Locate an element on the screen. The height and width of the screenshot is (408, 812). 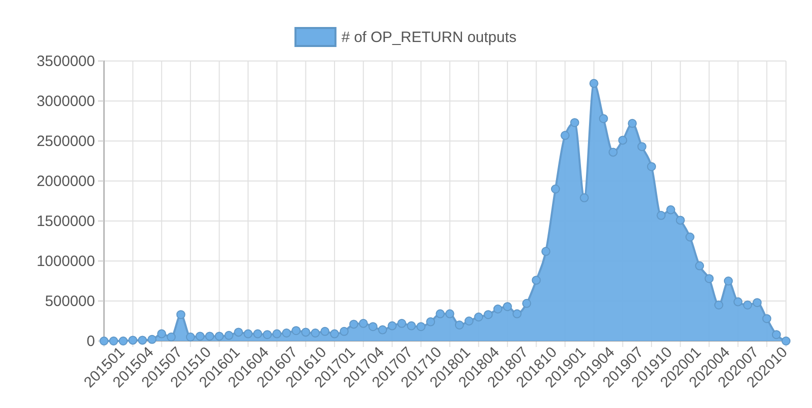
y-tick-label: 3000000 is located at coordinates (65, 101).